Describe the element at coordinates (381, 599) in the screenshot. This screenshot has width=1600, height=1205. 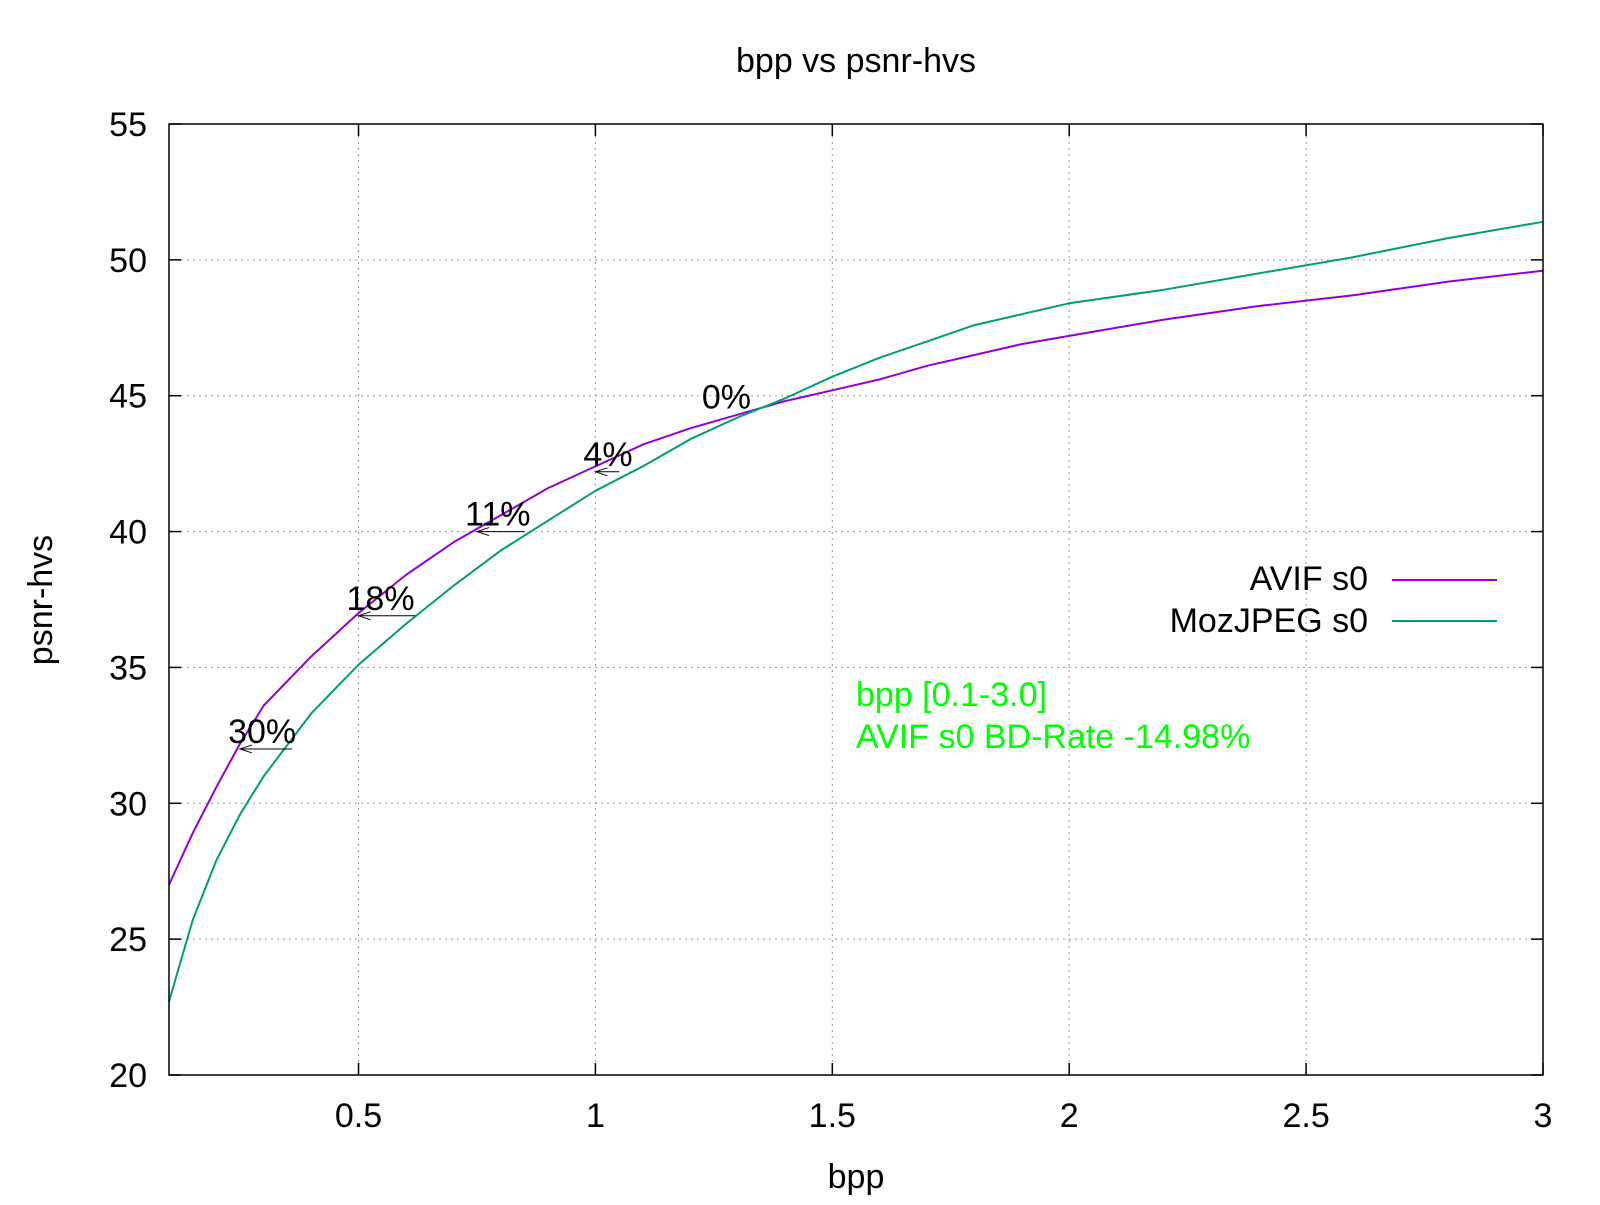
I see `annotation-label: 18%` at that location.